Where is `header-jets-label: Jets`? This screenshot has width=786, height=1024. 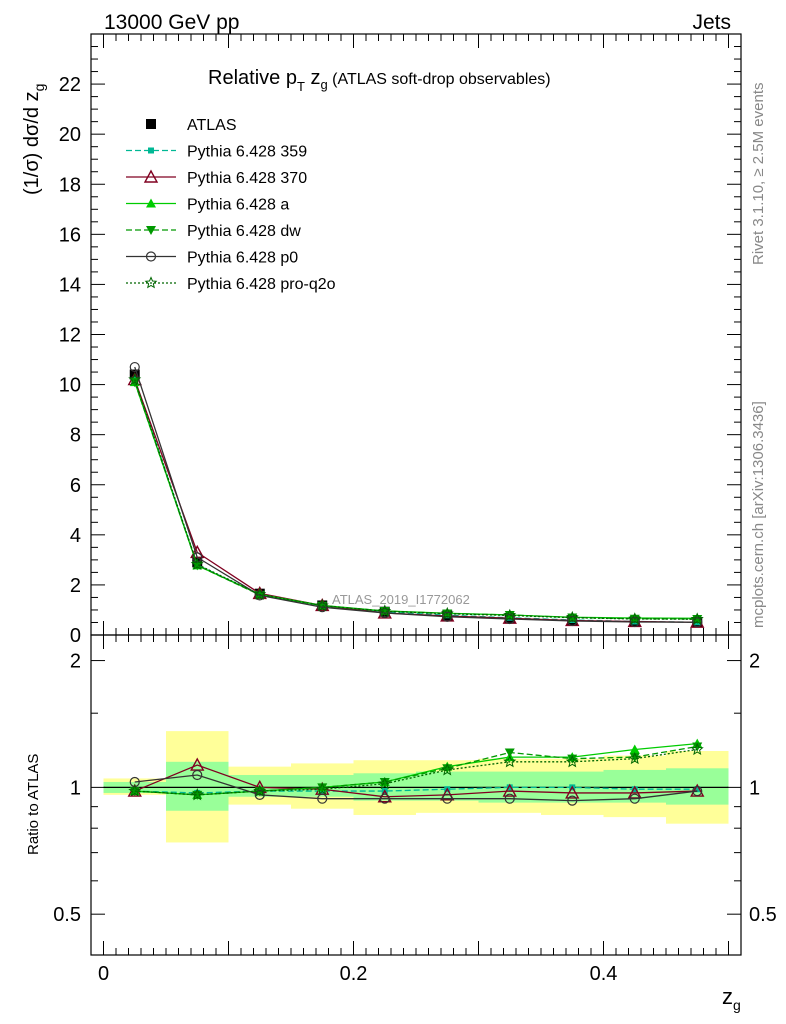
header-jets-label: Jets is located at coordinates (711, 22).